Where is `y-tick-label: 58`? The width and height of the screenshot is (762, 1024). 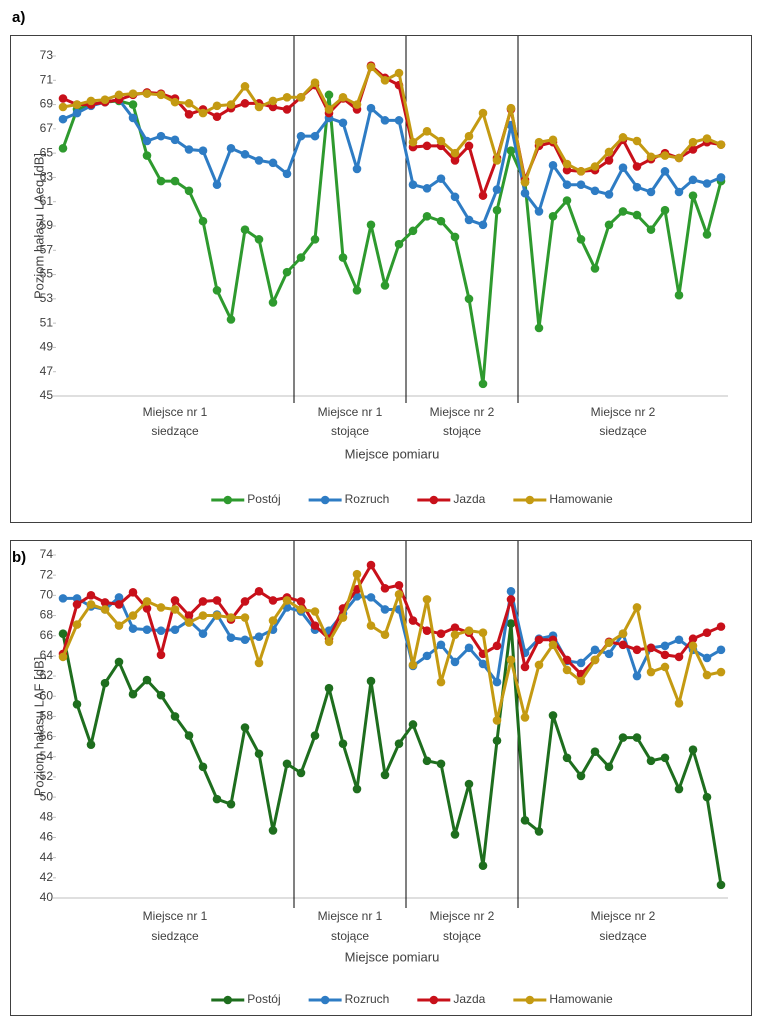
y-tick-label: 58 is located at coordinates (47, 716).